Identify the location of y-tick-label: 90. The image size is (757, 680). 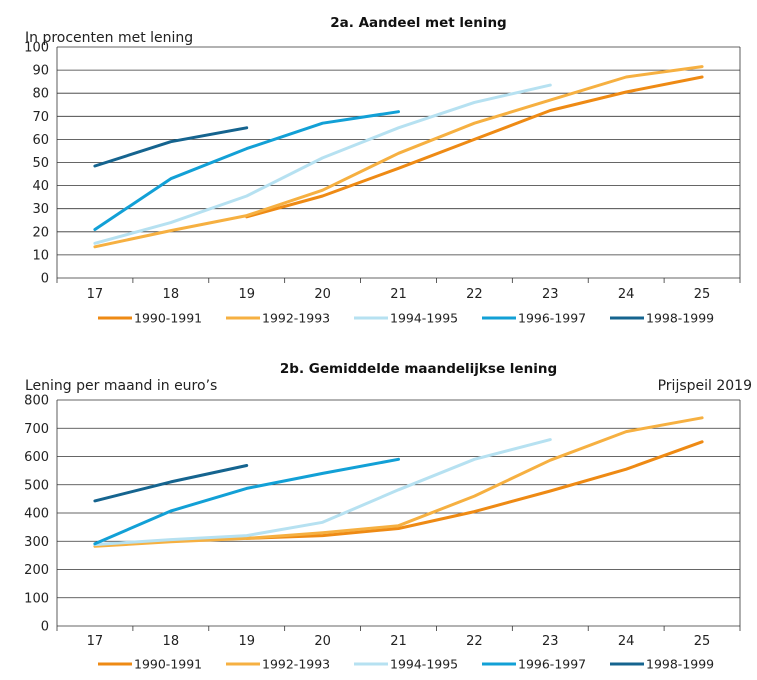
(40, 71).